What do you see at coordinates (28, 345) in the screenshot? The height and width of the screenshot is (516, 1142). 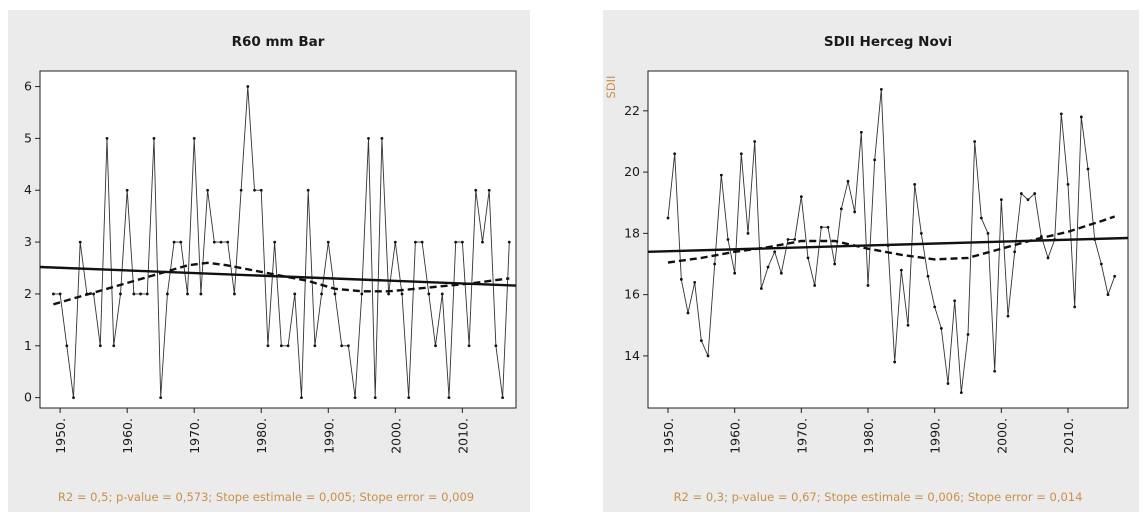 I see `y-tick-label: 1` at bounding box center [28, 345].